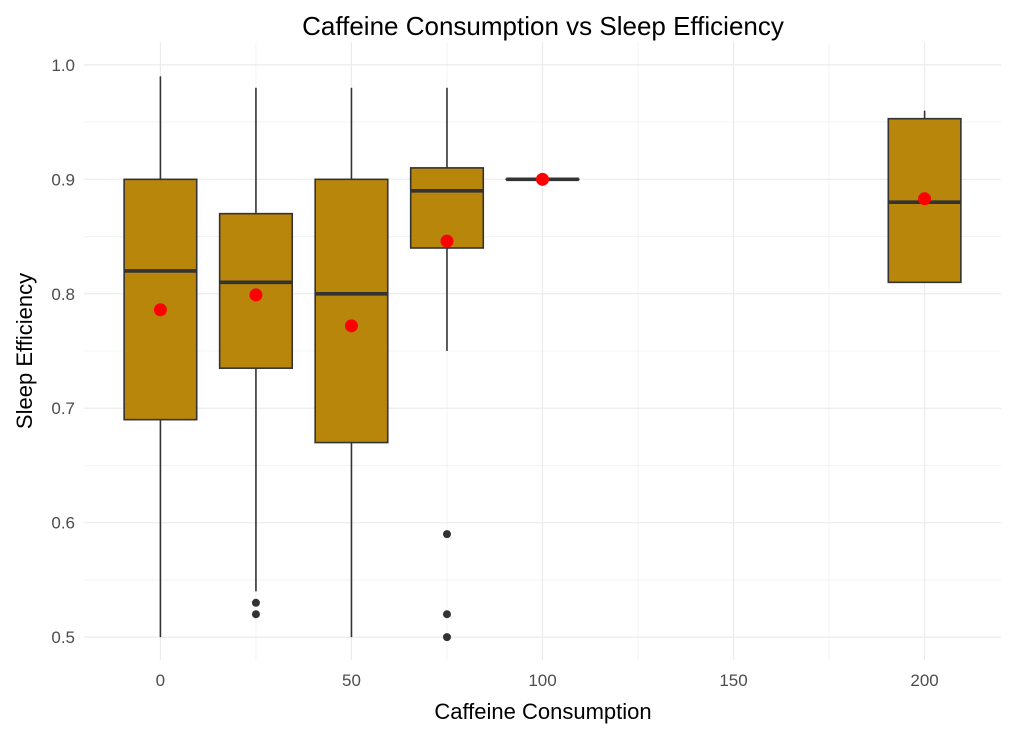 The width and height of the screenshot is (1015, 736). I want to click on y-tick-label: 0.8, so click(63, 294).